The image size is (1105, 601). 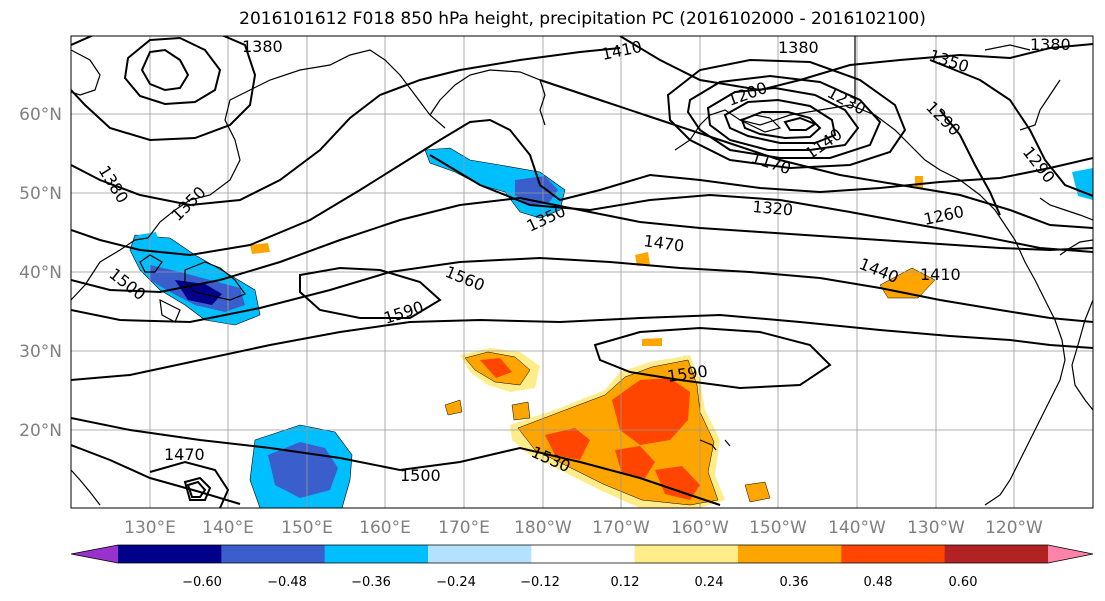 What do you see at coordinates (1070, 554) in the screenshot?
I see `colorbar-extend-high` at bounding box center [1070, 554].